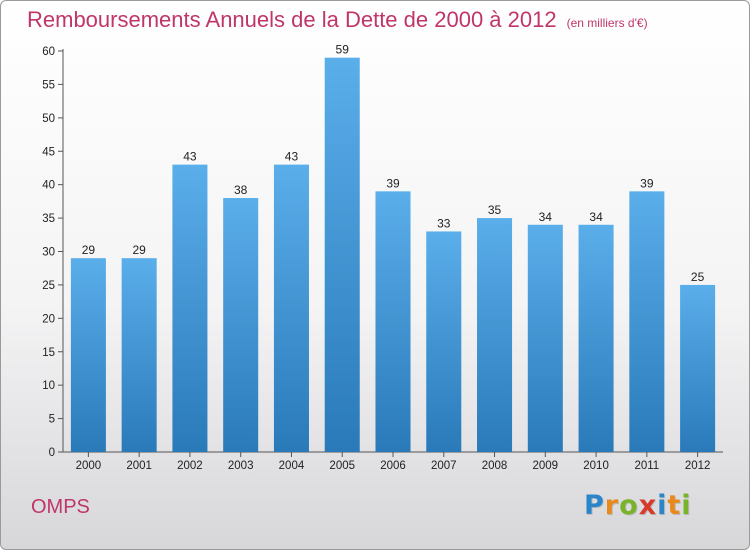 The height and width of the screenshot is (550, 750). What do you see at coordinates (393, 466) in the screenshot?
I see `x-tick-label: 2006` at bounding box center [393, 466].